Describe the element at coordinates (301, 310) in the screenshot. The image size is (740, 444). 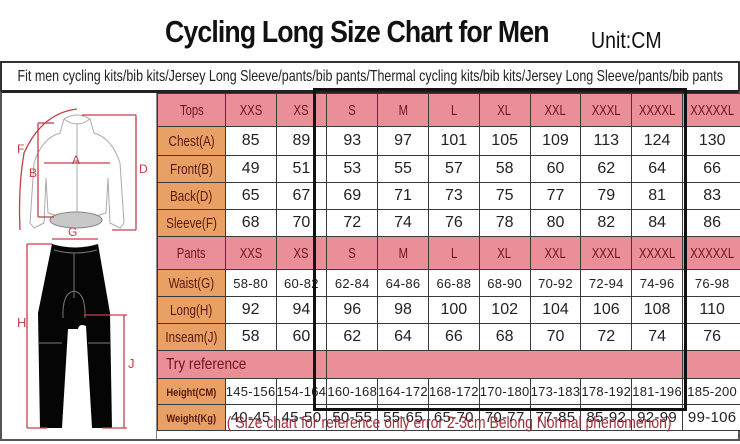
I see `cell: 94` at that location.